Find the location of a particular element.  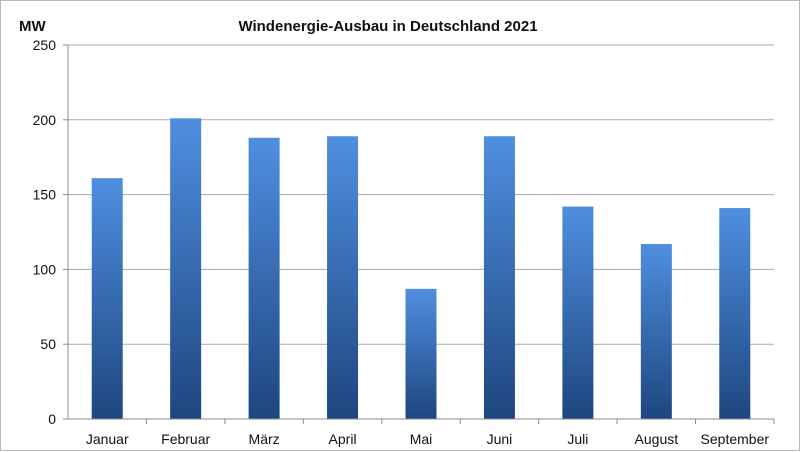

chart-title: Windenergie-Ausbau in Deutschland 2021 is located at coordinates (387, 26).